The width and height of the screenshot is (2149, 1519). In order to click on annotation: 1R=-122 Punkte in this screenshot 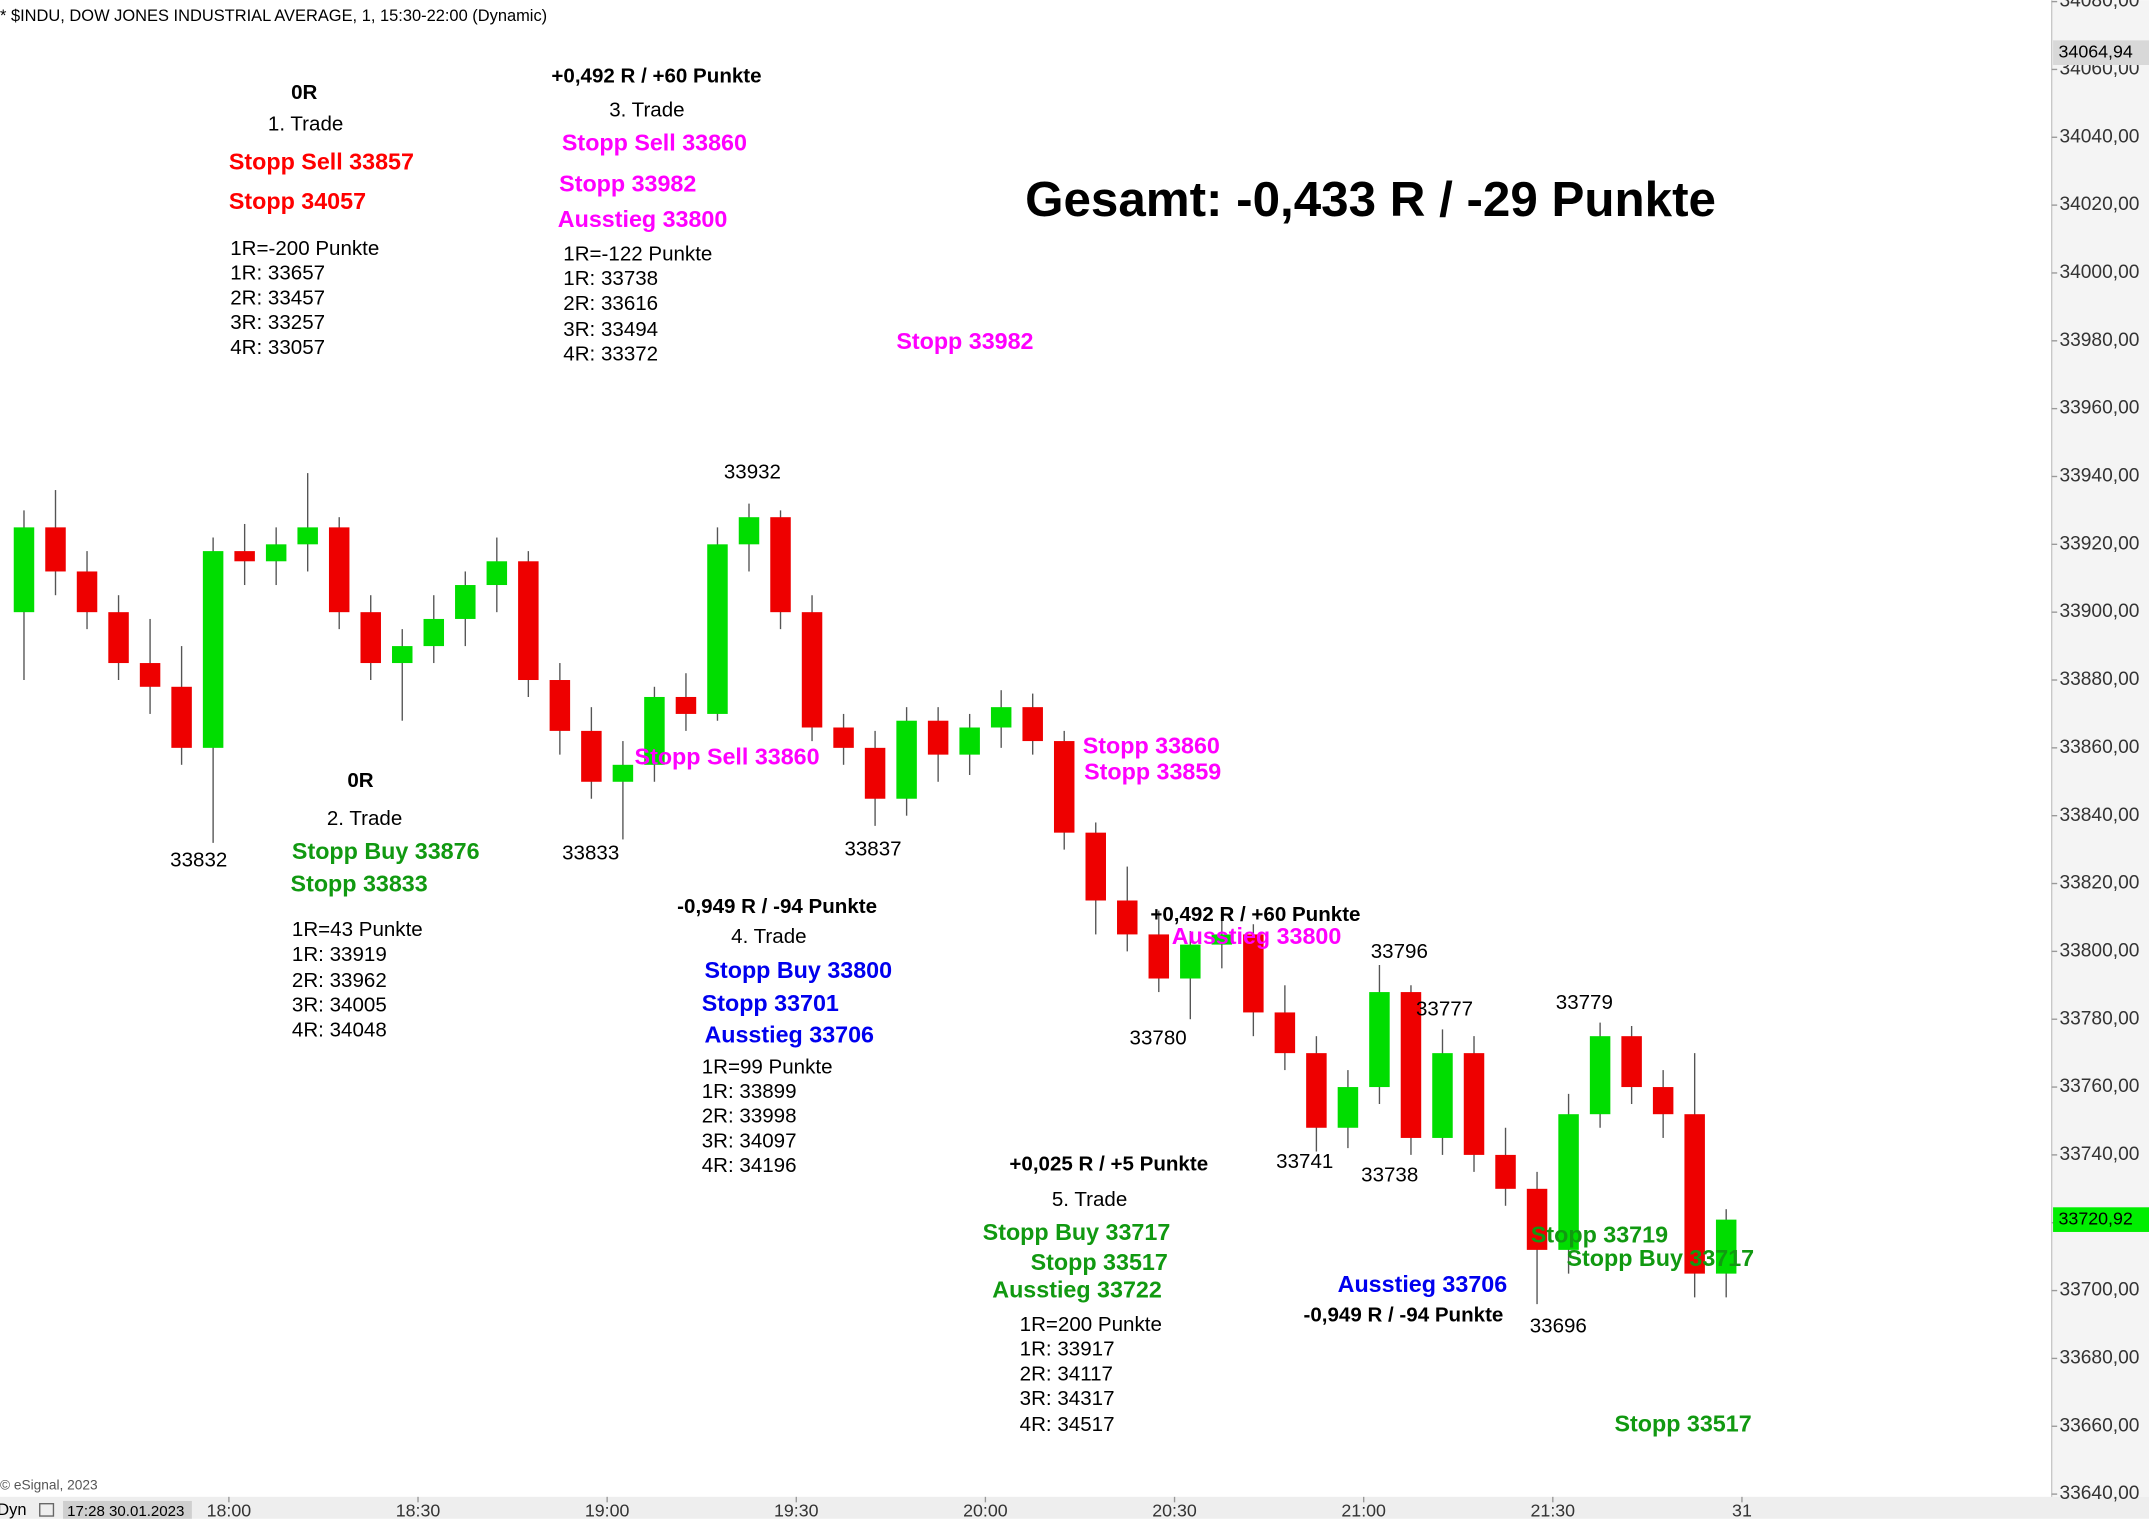, I will do `click(637, 254)`.